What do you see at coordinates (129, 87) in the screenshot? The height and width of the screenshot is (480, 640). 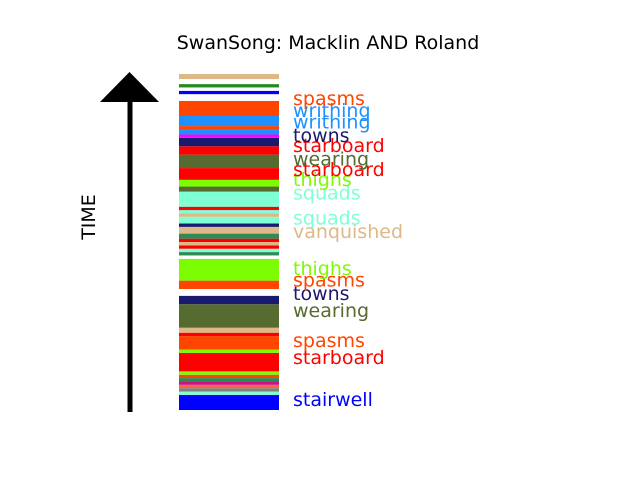 I see `time-arrow-head-icon` at bounding box center [129, 87].